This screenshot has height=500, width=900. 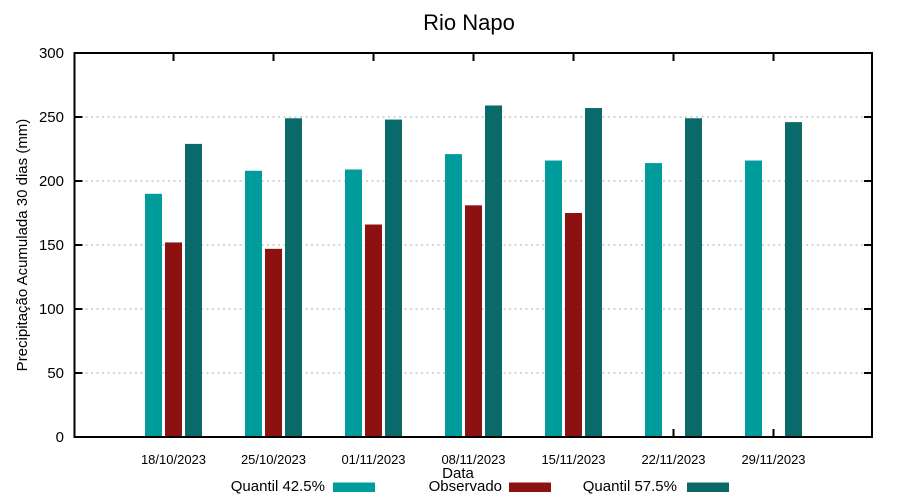 What do you see at coordinates (278, 486) in the screenshot?
I see `legend-label: Quantil 42.5%` at bounding box center [278, 486].